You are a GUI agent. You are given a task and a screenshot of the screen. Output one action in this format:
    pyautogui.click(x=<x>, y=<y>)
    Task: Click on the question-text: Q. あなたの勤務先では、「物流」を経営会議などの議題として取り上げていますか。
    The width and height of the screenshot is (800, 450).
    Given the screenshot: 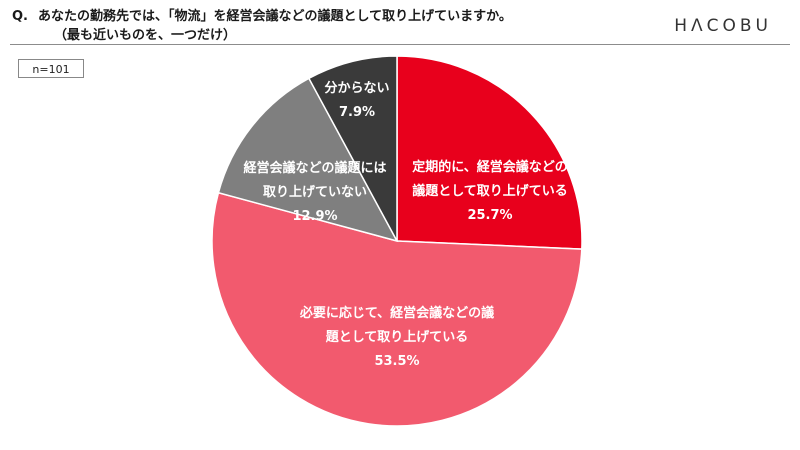 What is the action you would take?
    pyautogui.click(x=262, y=14)
    